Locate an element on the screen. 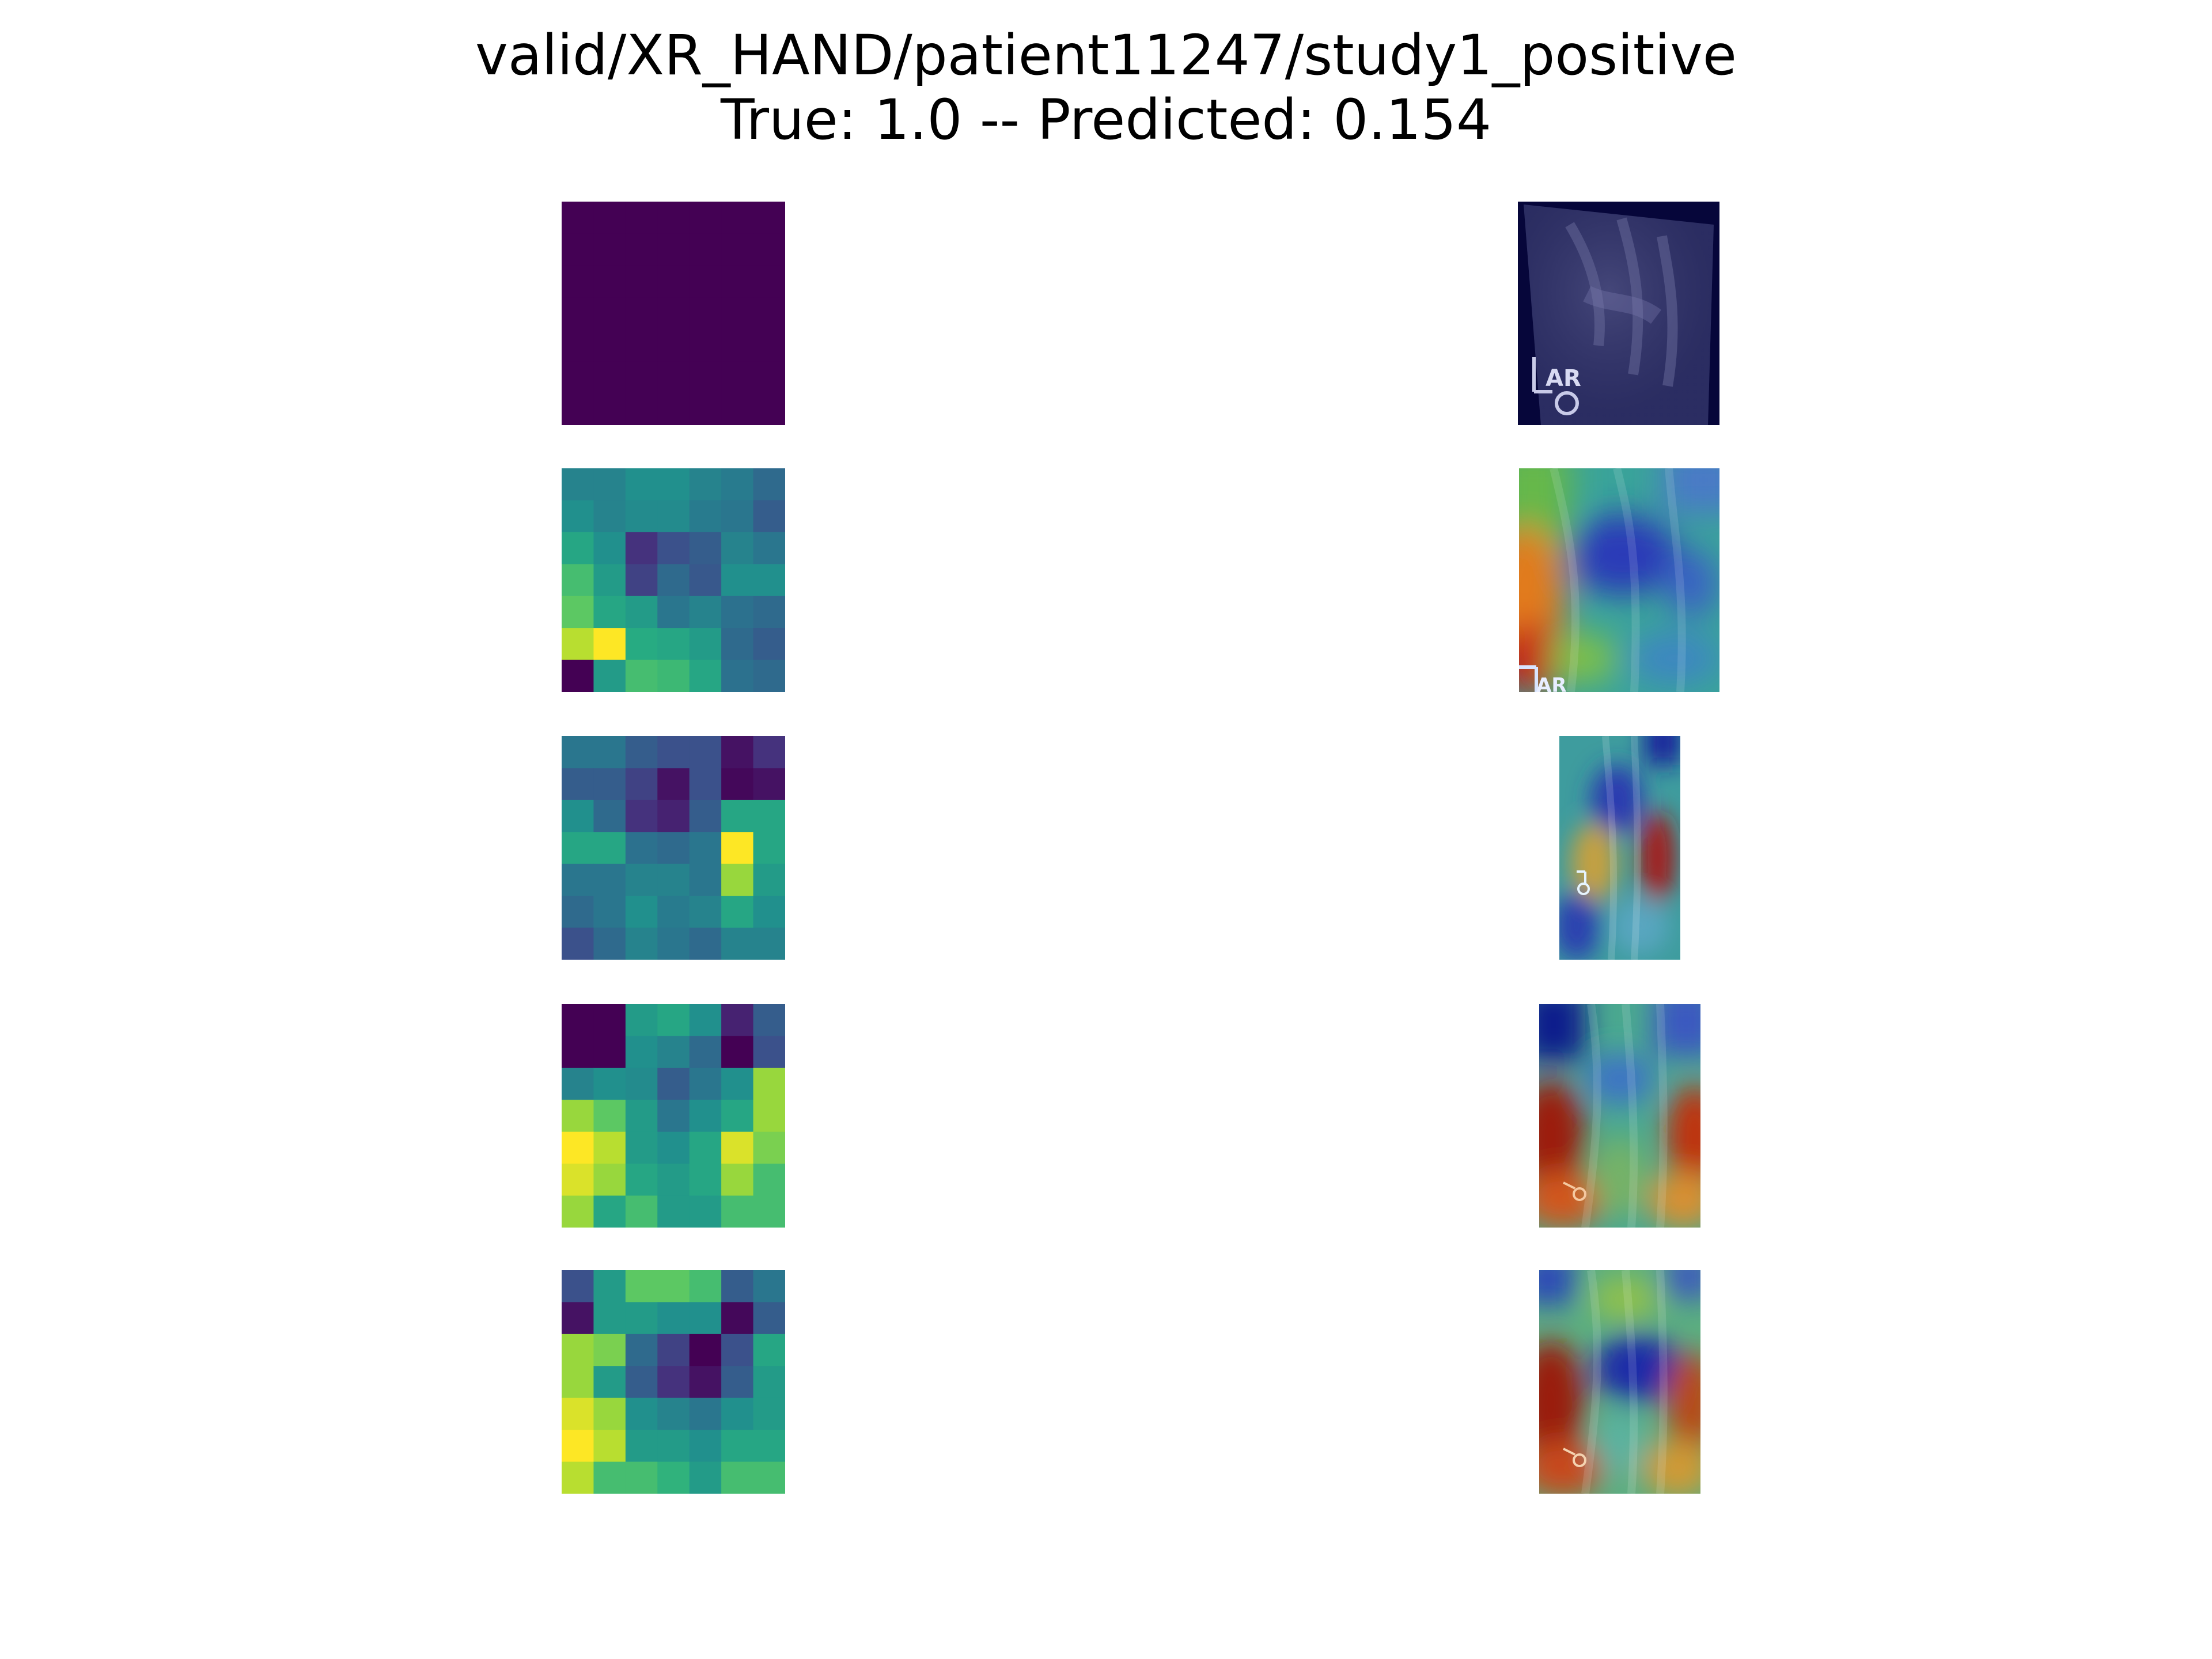 This screenshot has height=1659, width=2212. svg-text: AR is located at coordinates (1563, 378).